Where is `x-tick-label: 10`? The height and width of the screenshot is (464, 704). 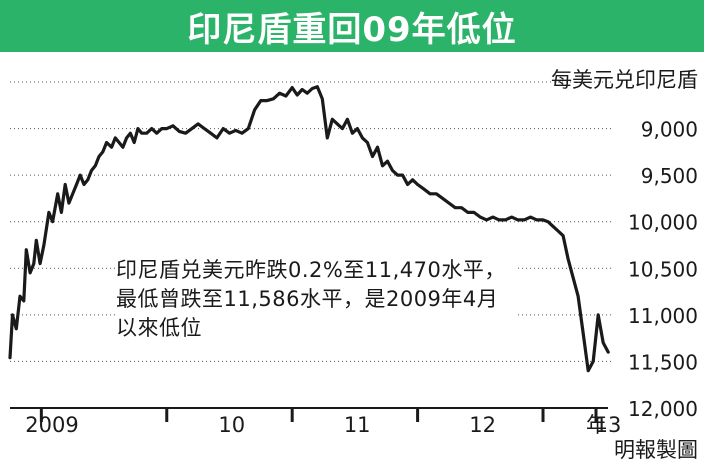 x-tick-label: 10 is located at coordinates (231, 425).